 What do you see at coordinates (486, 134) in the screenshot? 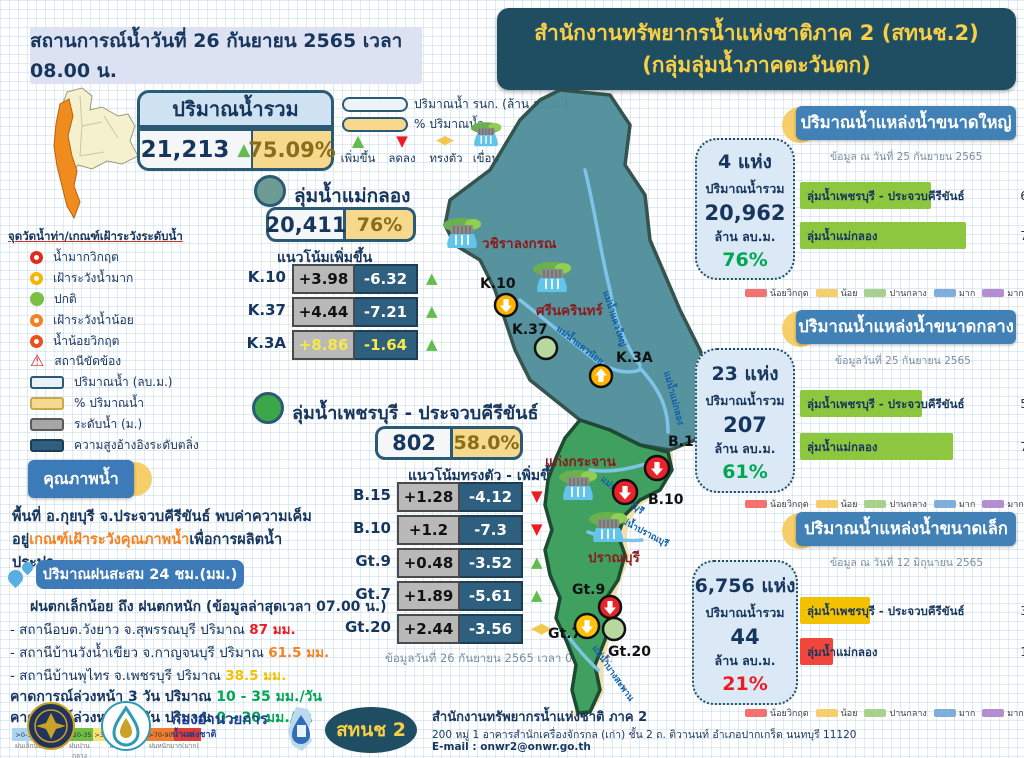
I see `dam-icon` at bounding box center [486, 134].